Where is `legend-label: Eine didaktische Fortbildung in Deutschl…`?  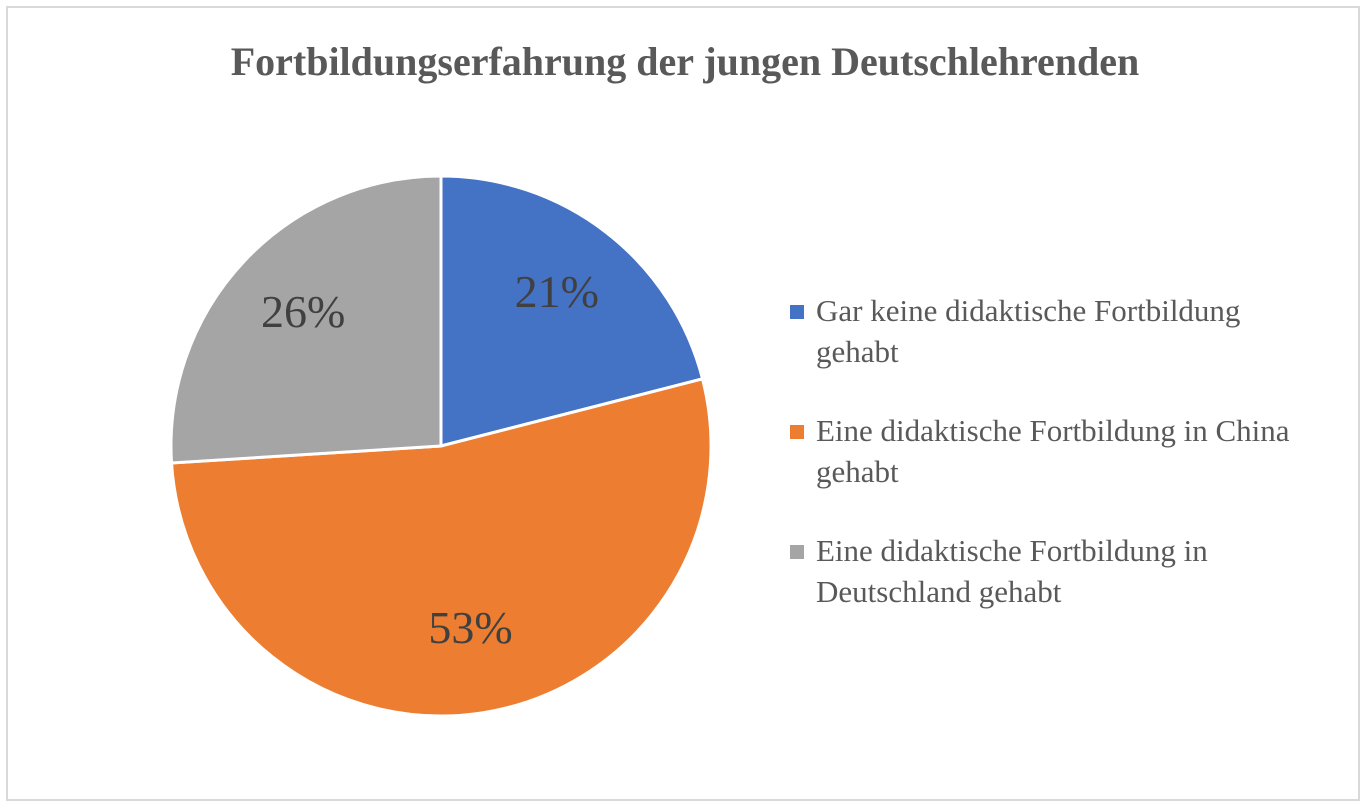
legend-label: Eine didaktische Fortbildung in Deutschl… is located at coordinates (1012, 571).